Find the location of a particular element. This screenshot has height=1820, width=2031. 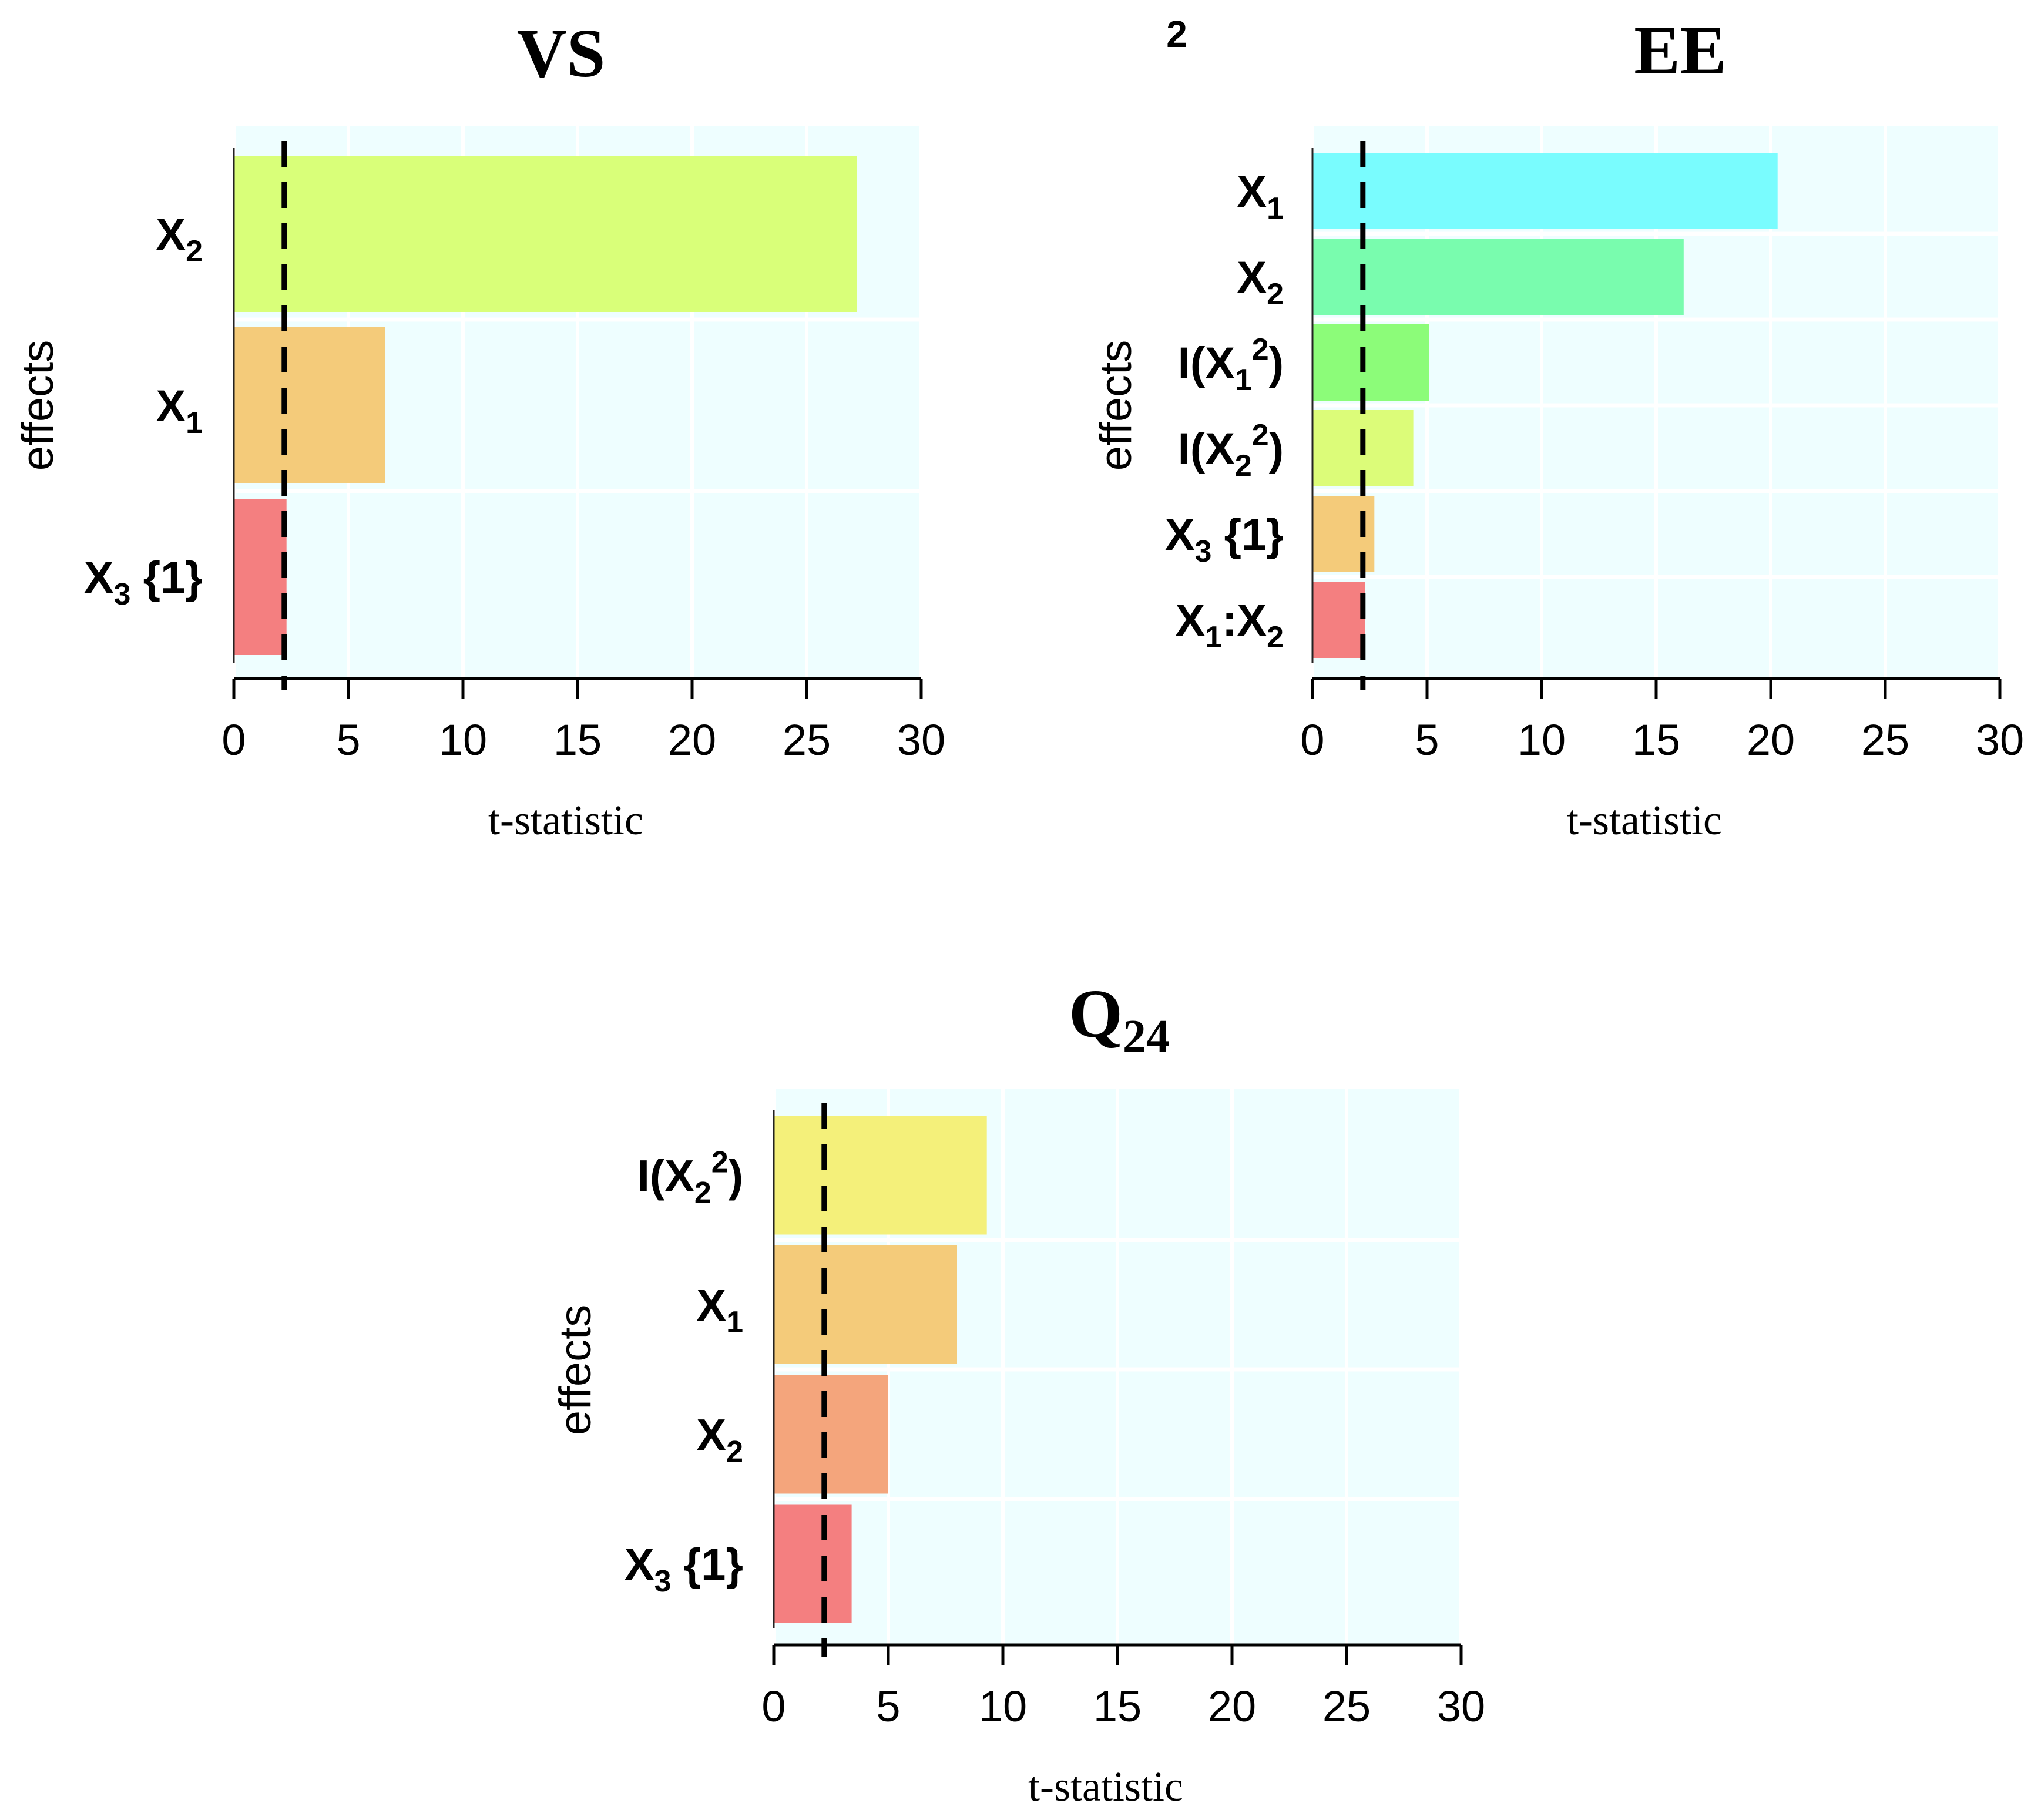

chart-title: Q24 is located at coordinates (1119, 1019).